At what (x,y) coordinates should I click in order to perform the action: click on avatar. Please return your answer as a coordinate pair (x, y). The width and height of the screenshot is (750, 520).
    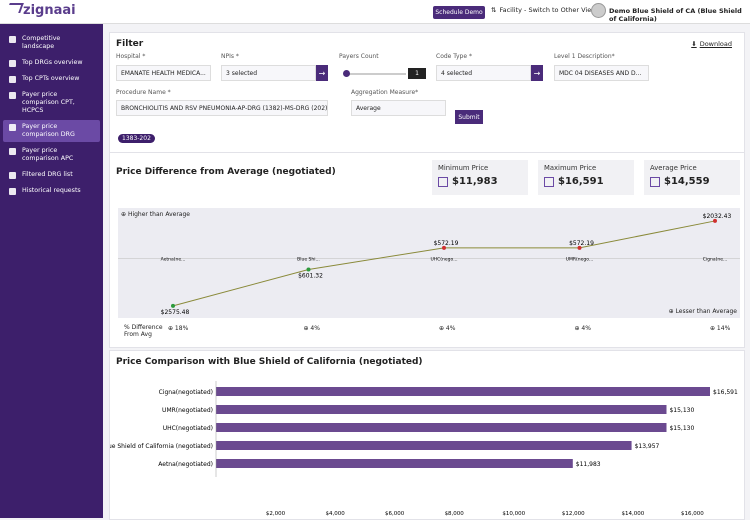
    Looking at the image, I should click on (598, 10).